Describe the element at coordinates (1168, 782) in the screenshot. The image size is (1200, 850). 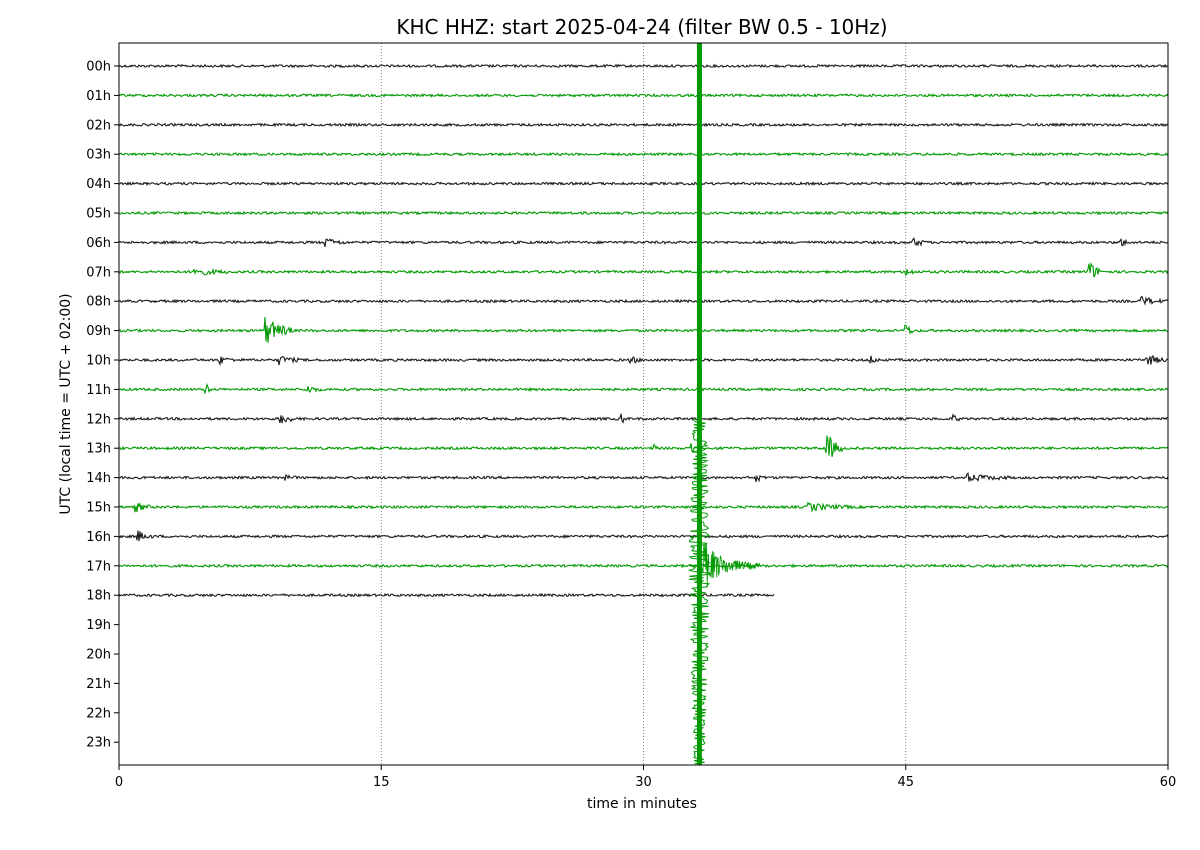
I see `x-tick-label-60: 60` at that location.